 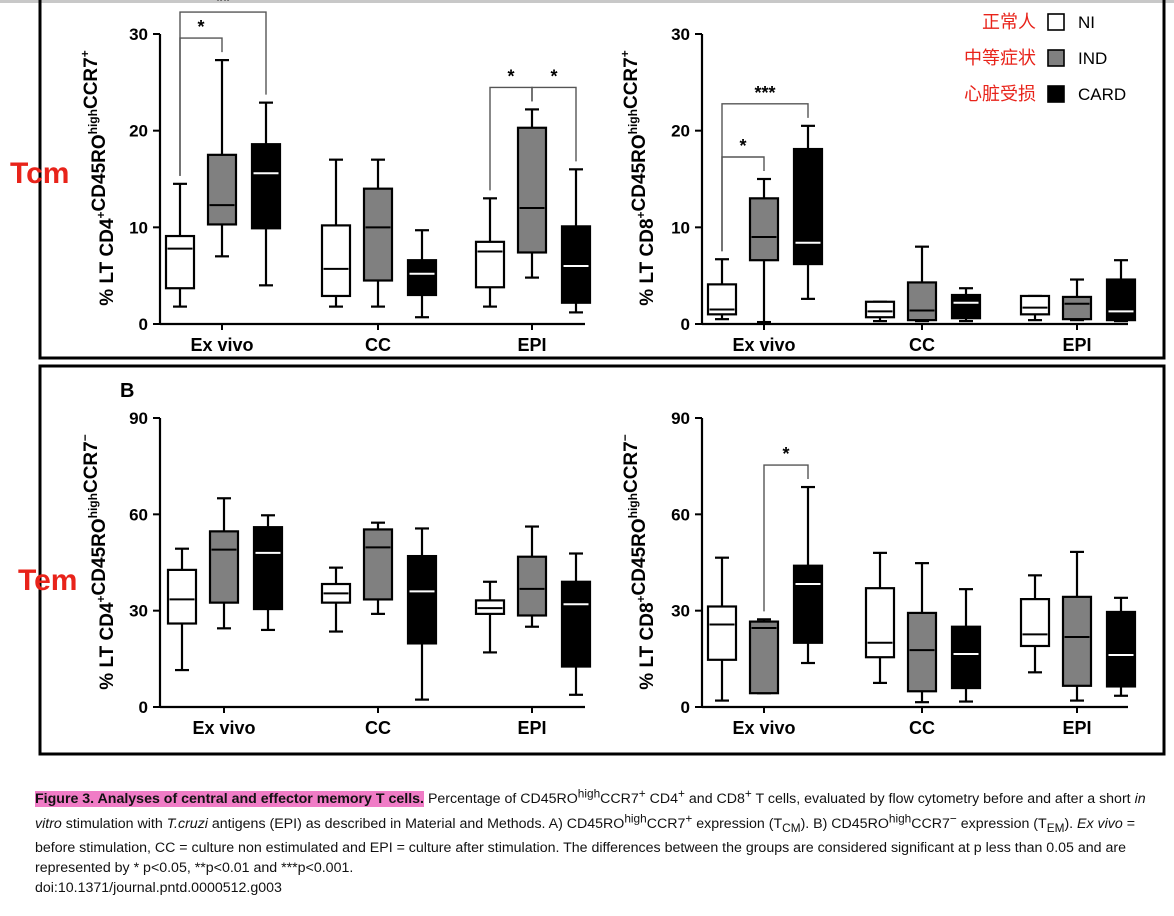 I want to click on y-tick-label: 20, so click(x=680, y=131).